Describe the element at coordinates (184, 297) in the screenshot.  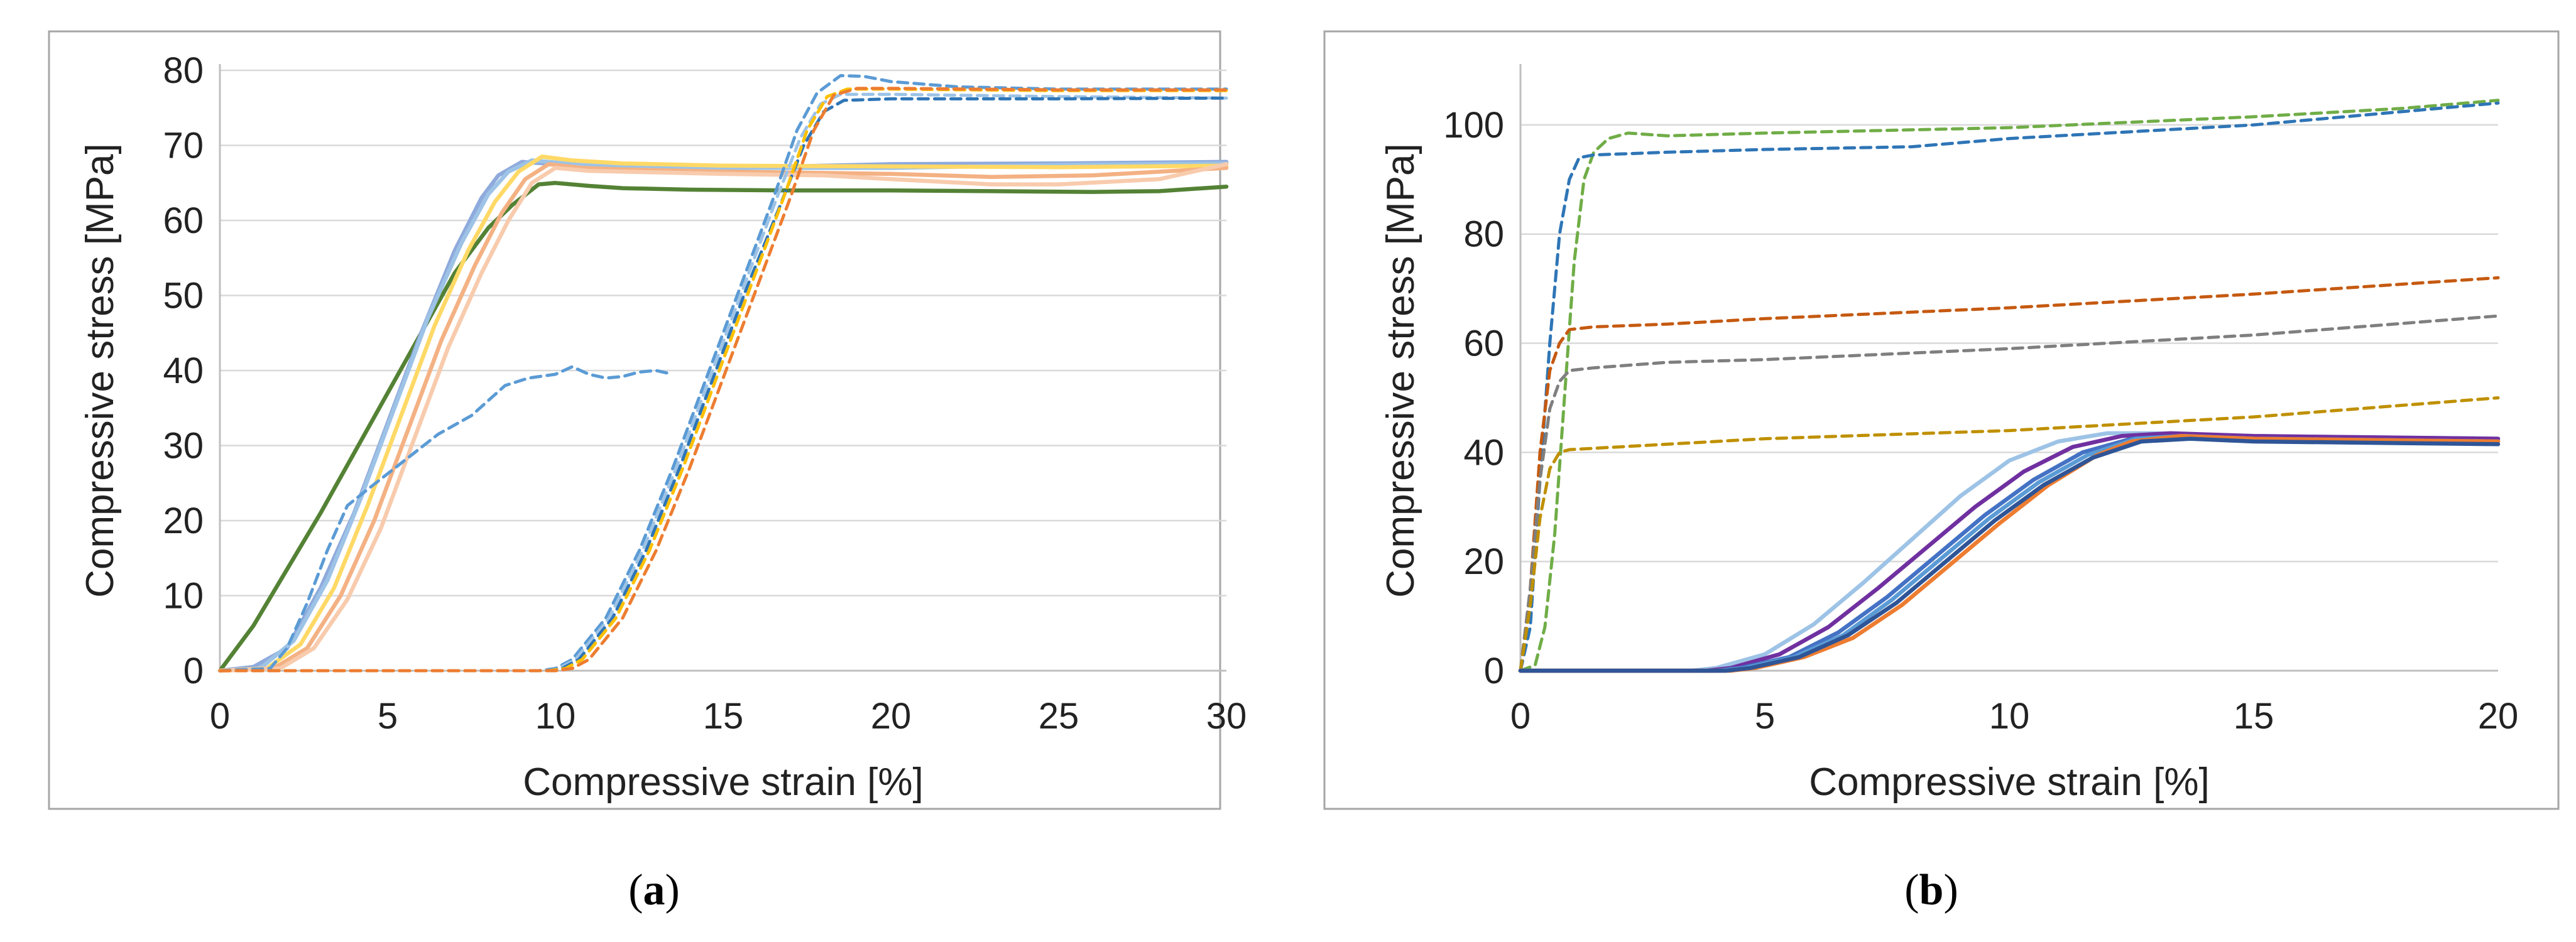
I see `y-tick-label: 50` at that location.